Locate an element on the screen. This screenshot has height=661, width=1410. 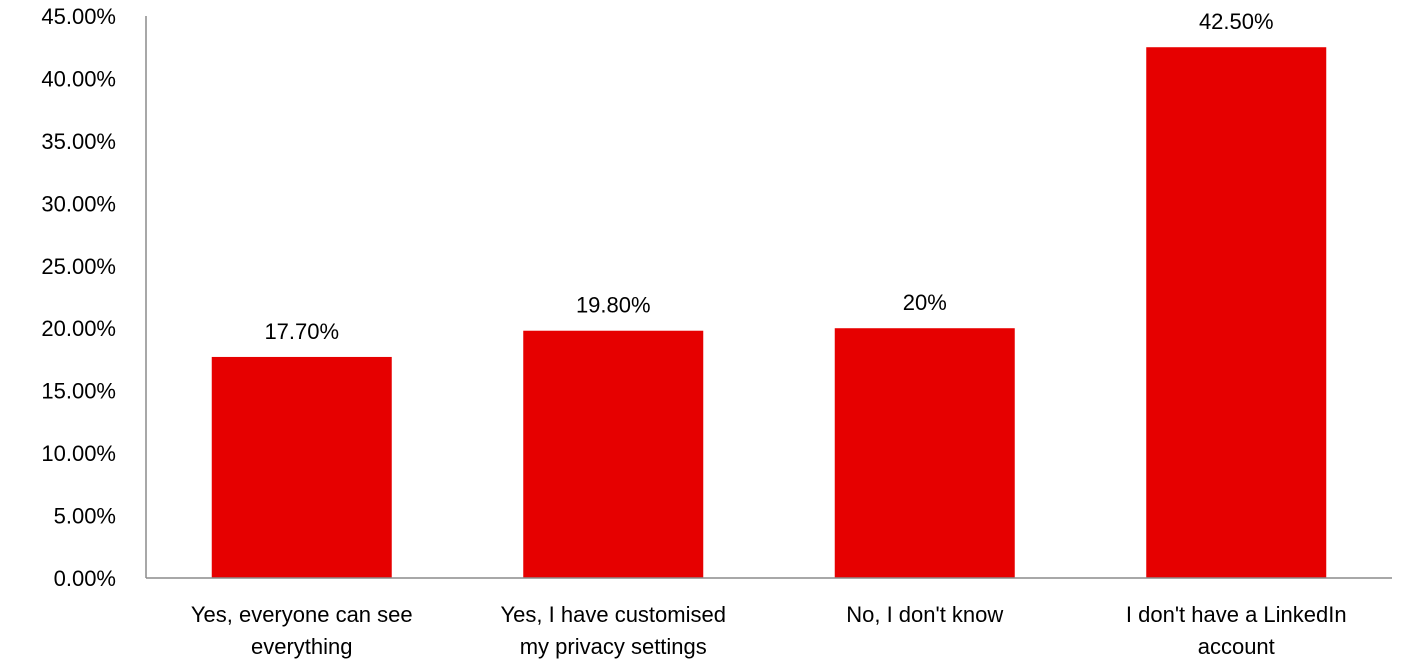
y-tick-label: 10.00% is located at coordinates (78, 453).